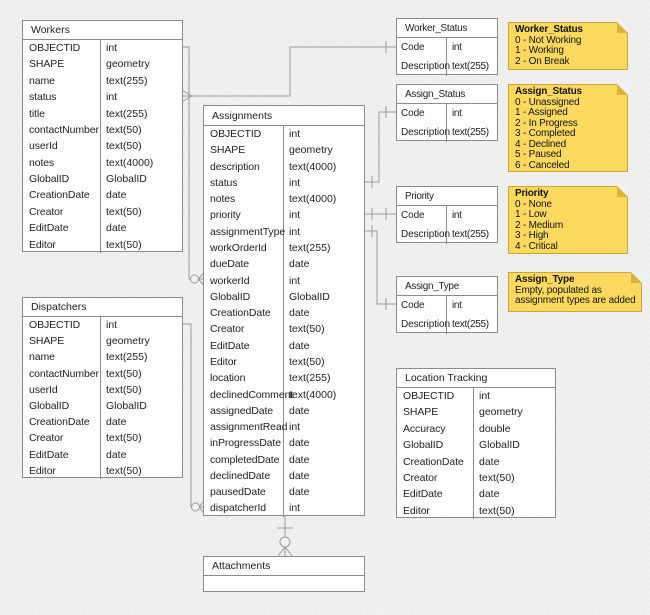 The height and width of the screenshot is (615, 650). Describe the element at coordinates (102, 113) in the screenshot. I see `field-row: title text(255)` at that location.